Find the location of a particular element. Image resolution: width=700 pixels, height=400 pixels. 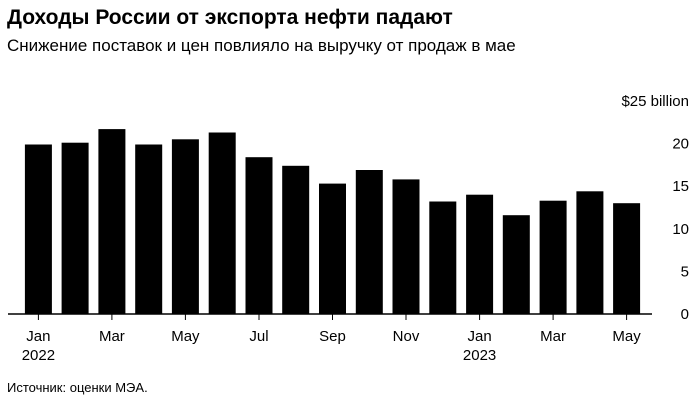

x-tick-label: Jul is located at coordinates (258, 336).